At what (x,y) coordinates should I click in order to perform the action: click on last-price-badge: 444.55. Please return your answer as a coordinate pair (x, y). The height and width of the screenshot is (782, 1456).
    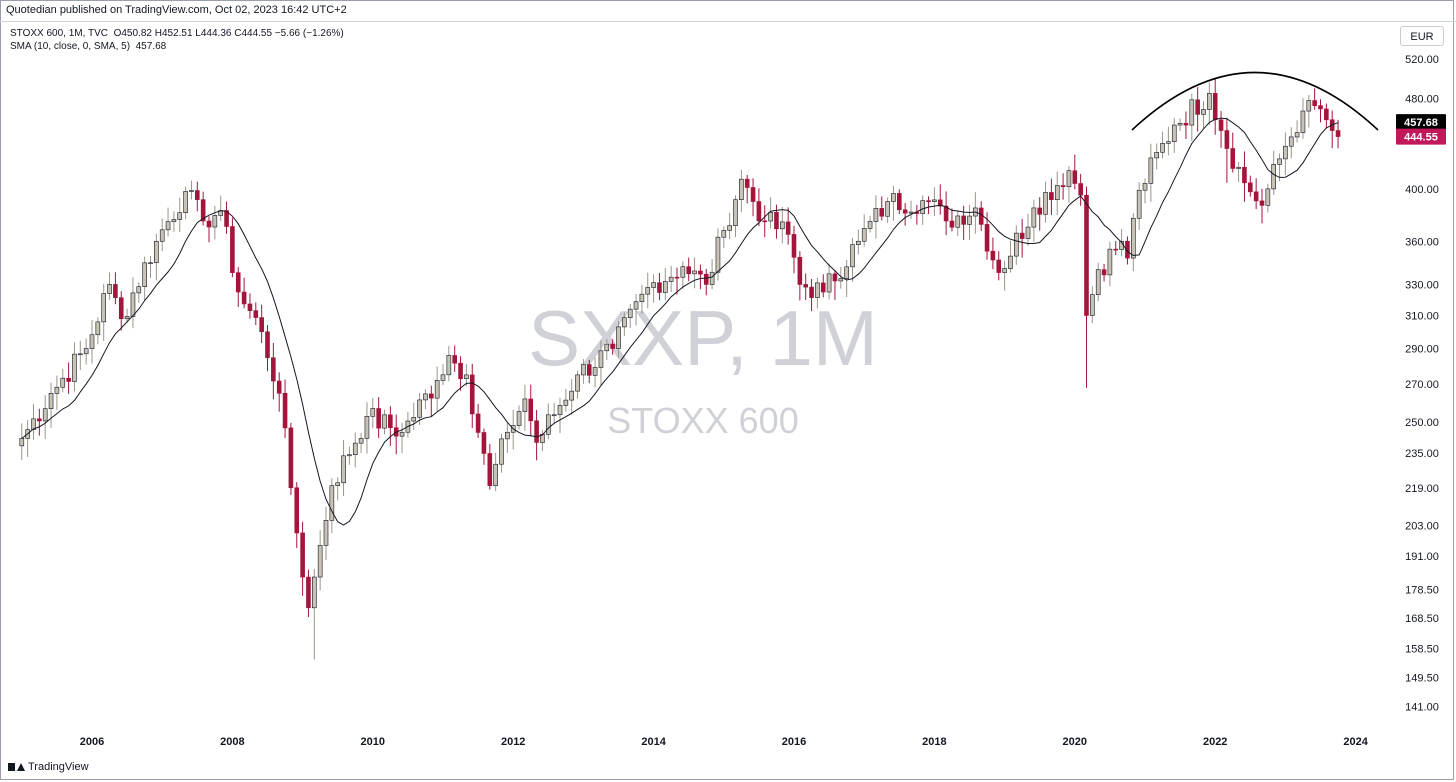
    Looking at the image, I should click on (1421, 138).